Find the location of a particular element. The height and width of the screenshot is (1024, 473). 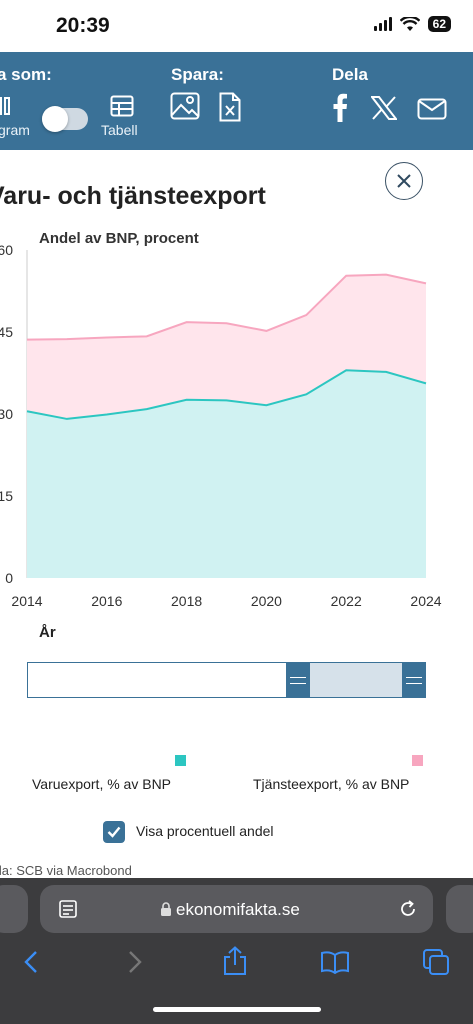

diagram-label: gram is located at coordinates (15, 130).